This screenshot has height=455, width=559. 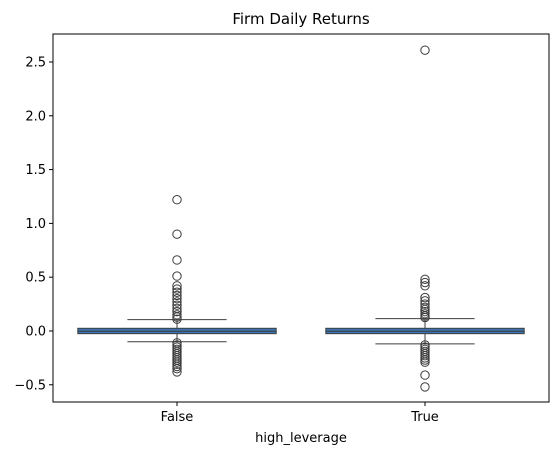 What do you see at coordinates (301, 438) in the screenshot?
I see `x-axis-label: high_leverage` at bounding box center [301, 438].